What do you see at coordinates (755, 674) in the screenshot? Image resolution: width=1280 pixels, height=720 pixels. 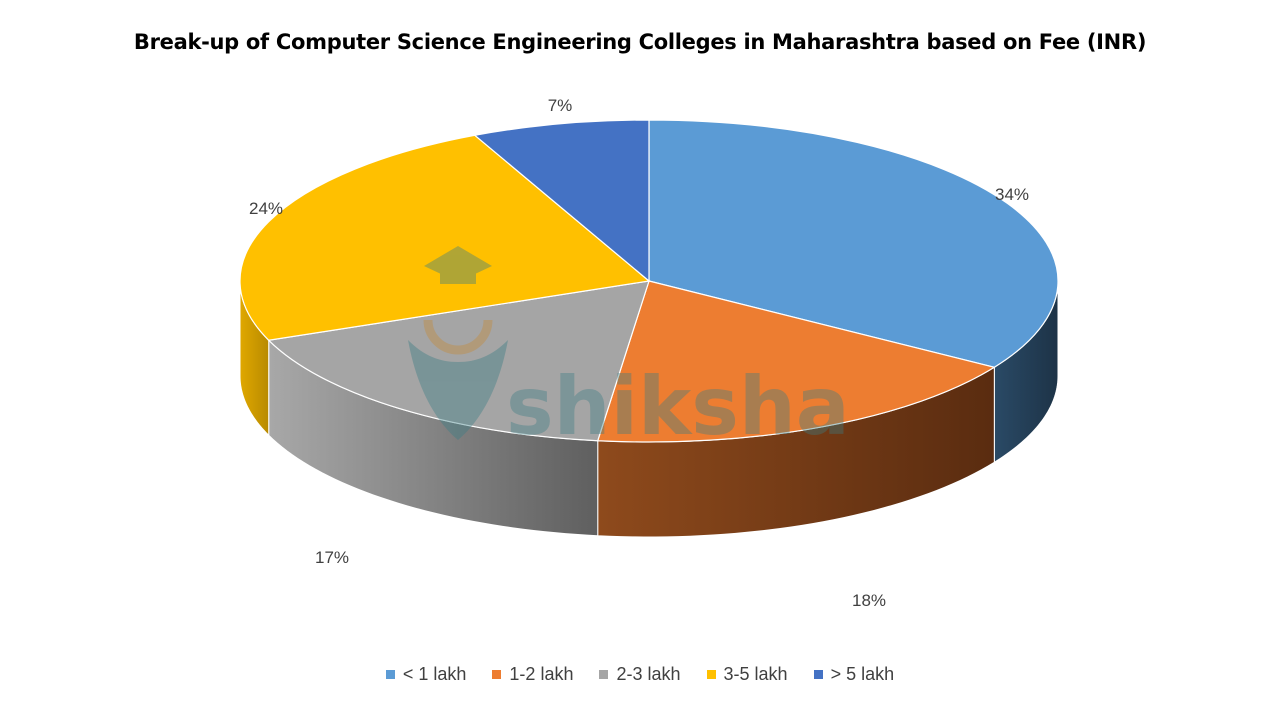 I see `legend-label: 3-5 lakh` at bounding box center [755, 674].